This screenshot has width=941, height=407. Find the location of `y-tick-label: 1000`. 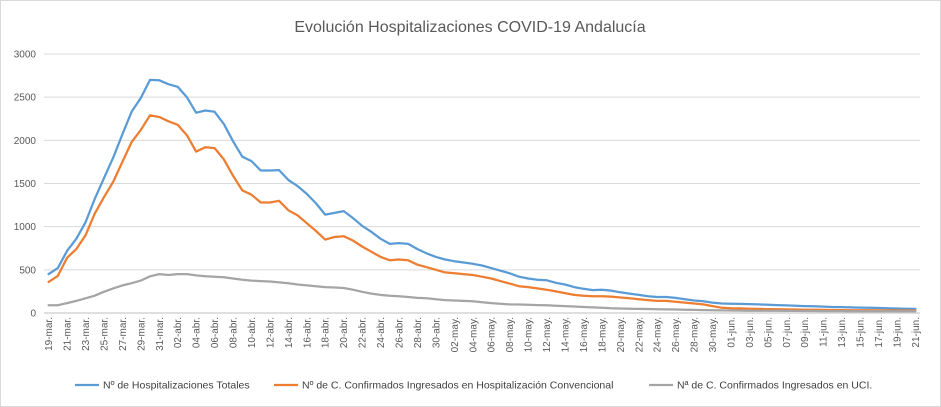

y-tick-label: 1000 is located at coordinates (25, 227).